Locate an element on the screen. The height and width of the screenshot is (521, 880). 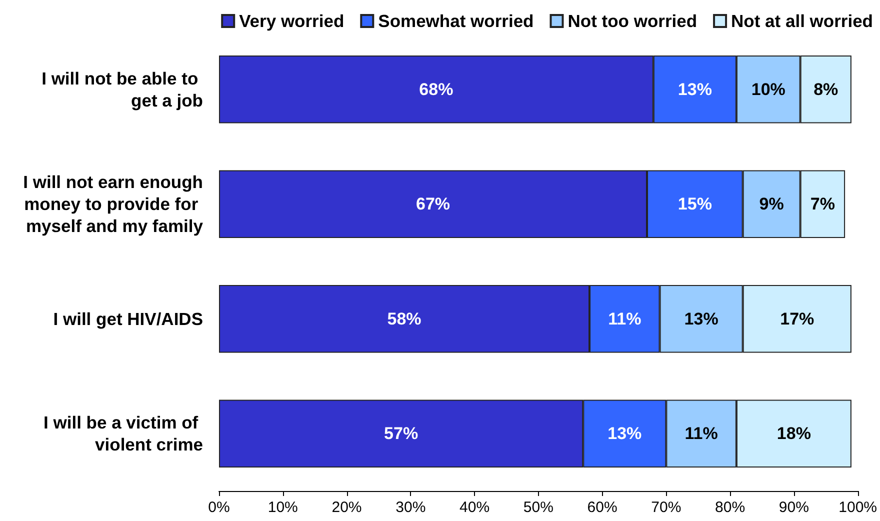
y-tick-label: I will not be able to get a job is located at coordinates (122, 89).